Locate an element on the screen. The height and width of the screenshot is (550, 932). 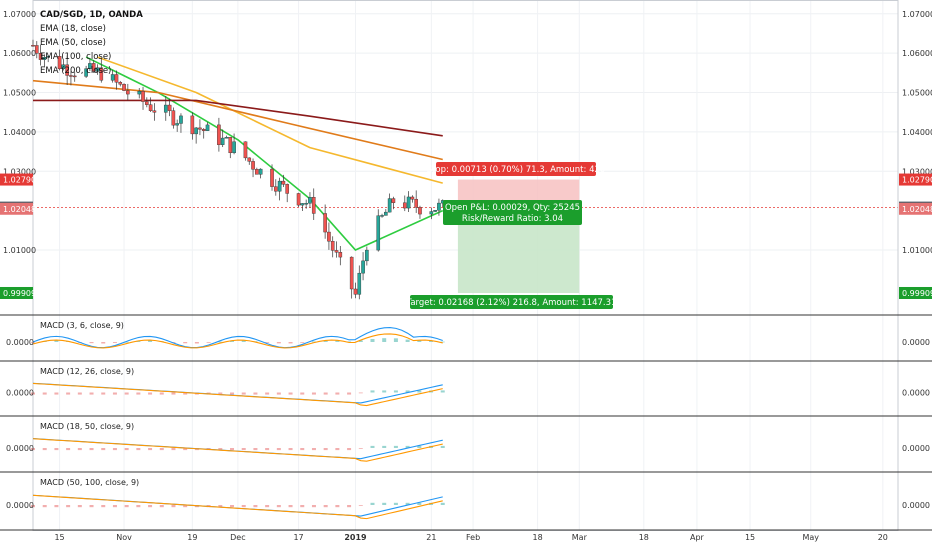
price-tick-left-1: 1.06000 is located at coordinates (19, 53).